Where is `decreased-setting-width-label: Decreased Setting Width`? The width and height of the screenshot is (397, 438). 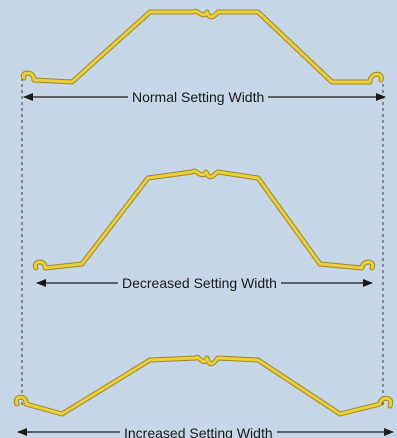
decreased-setting-width-label: Decreased Setting Width is located at coordinates (199, 283).